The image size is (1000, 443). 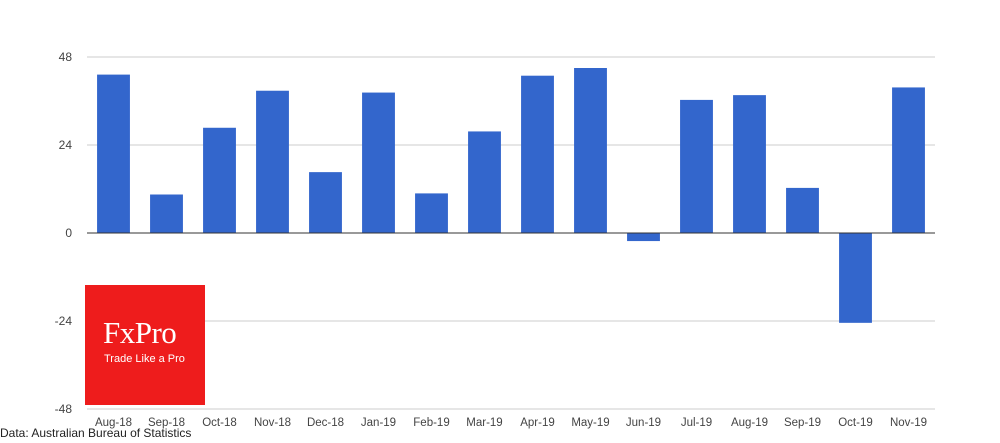 I want to click on x-tick-label: Aug-18, so click(x=113, y=423).